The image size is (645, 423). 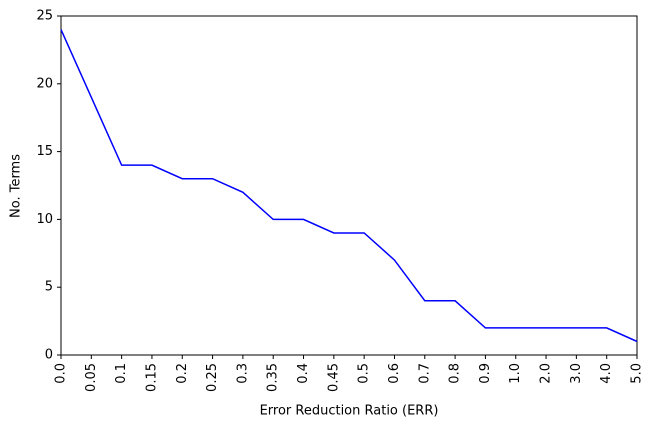 What do you see at coordinates (349, 411) in the screenshot?
I see `x-axis-label: Error Reduction Ratio (ERR)` at bounding box center [349, 411].